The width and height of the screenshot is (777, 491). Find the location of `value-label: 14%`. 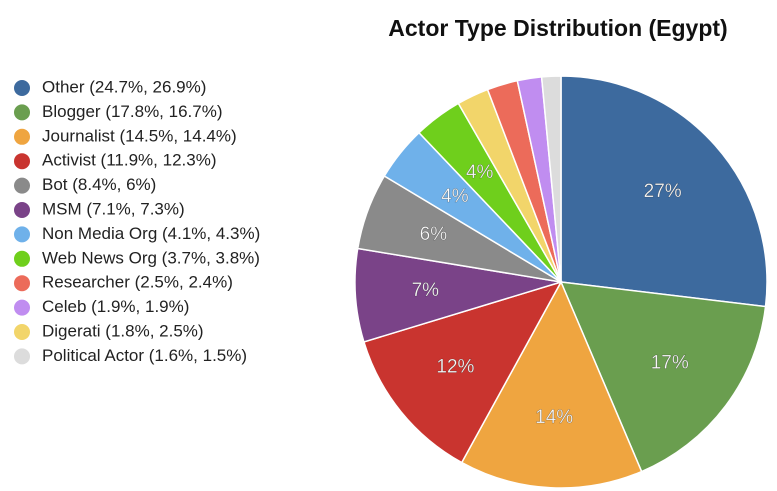

value-label: 14% is located at coordinates (554, 417).